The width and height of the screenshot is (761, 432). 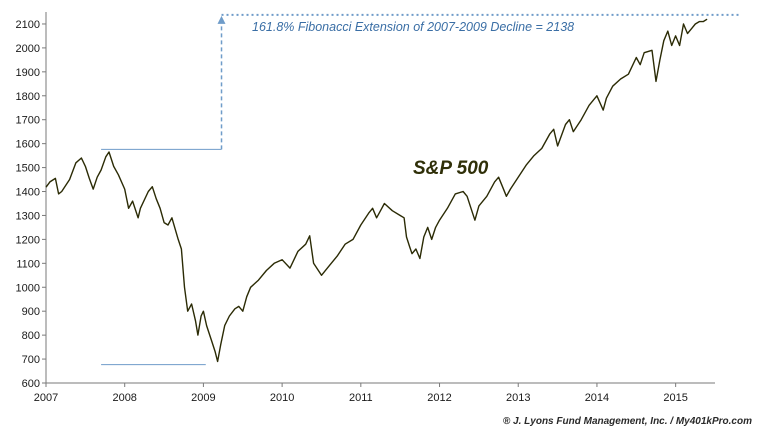 I want to click on y-tick-label: 1200, so click(x=28, y=240).